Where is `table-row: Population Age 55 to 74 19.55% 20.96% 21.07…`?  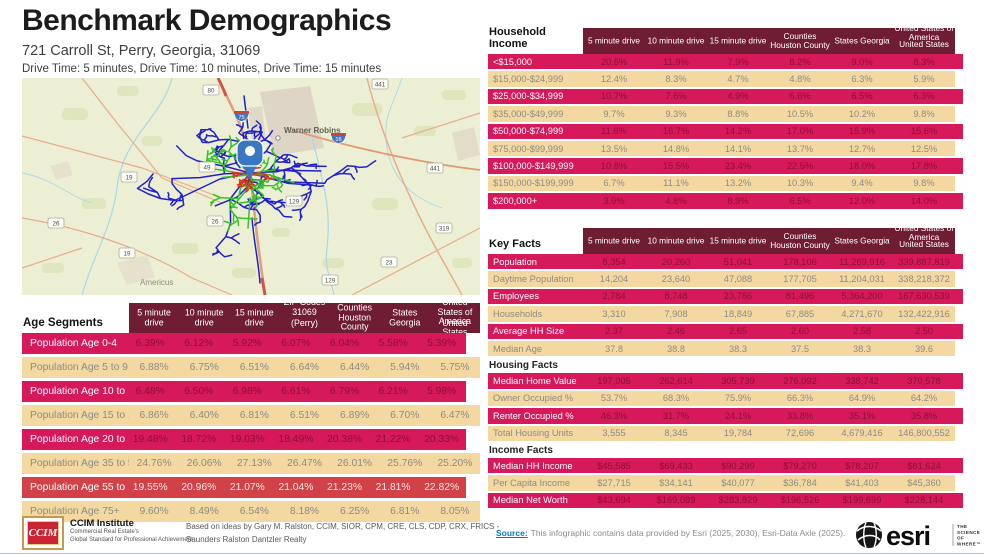
table-row: Population Age 55 to 74 19.55% 20.96% 21.07… is located at coordinates (244, 487).